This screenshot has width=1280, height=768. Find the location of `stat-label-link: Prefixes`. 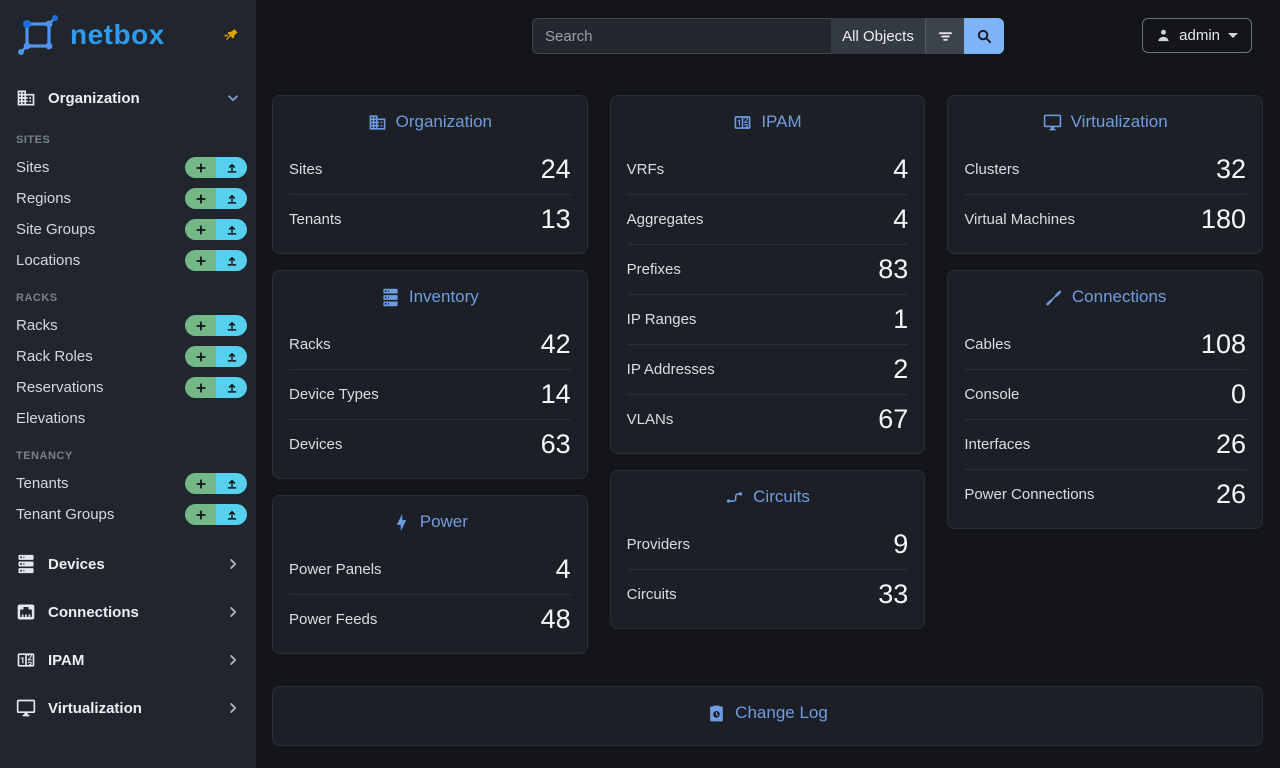

stat-label-link: Prefixes is located at coordinates (653, 269).